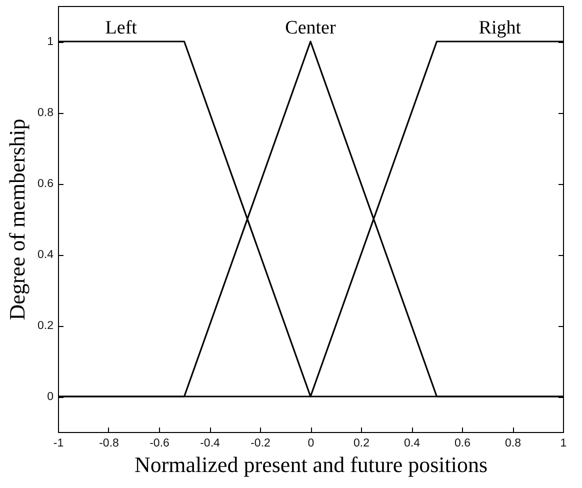 Image resolution: width=582 pixels, height=488 pixels. I want to click on y-axis-title: Degree of membership, so click(17, 219).